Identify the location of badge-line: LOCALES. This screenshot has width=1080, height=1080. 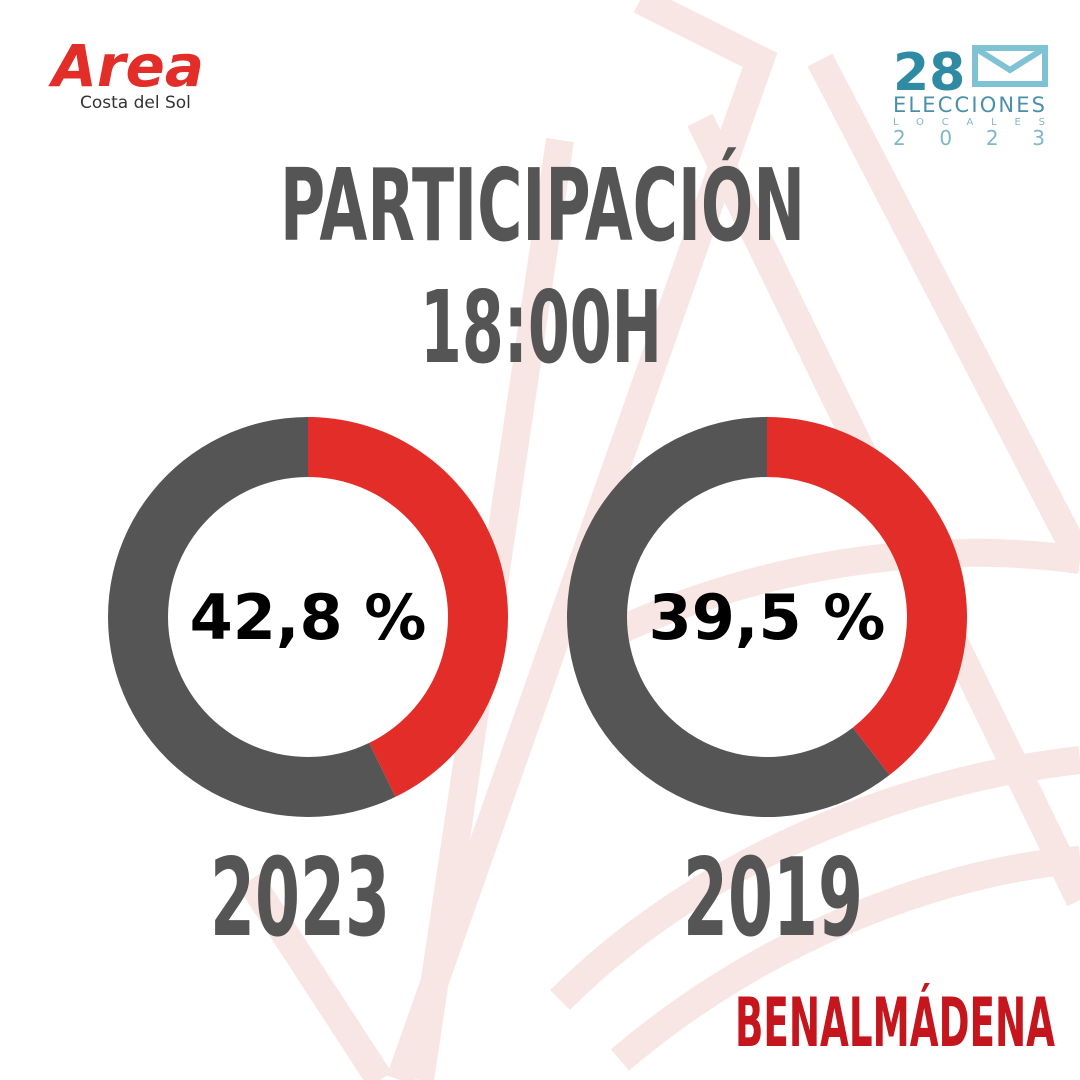
(969, 122).